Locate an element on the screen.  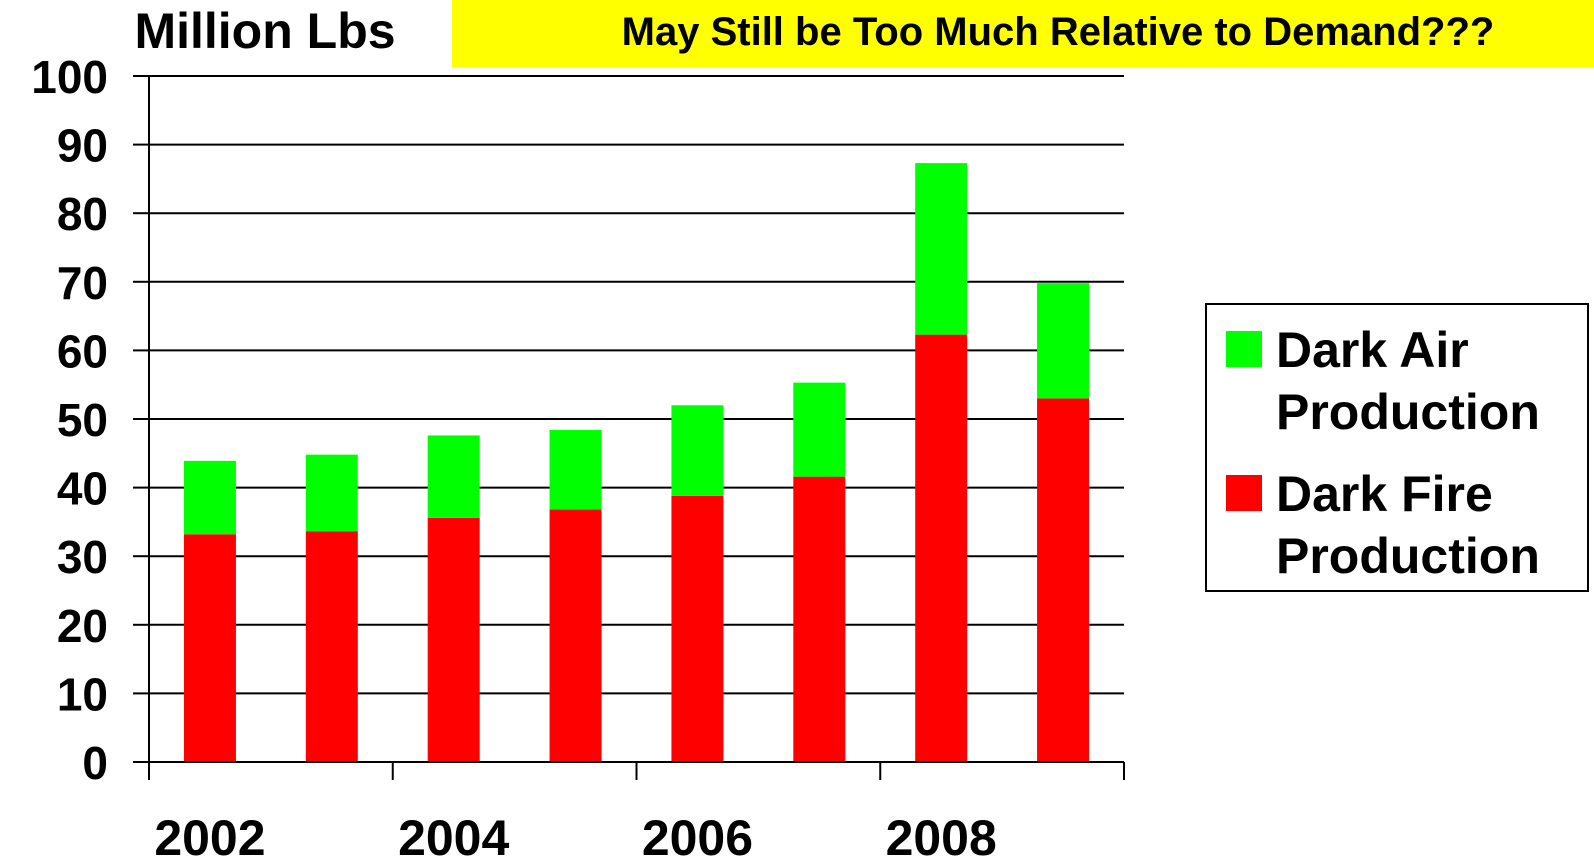
y-tick-label: 50 is located at coordinates (82, 420).